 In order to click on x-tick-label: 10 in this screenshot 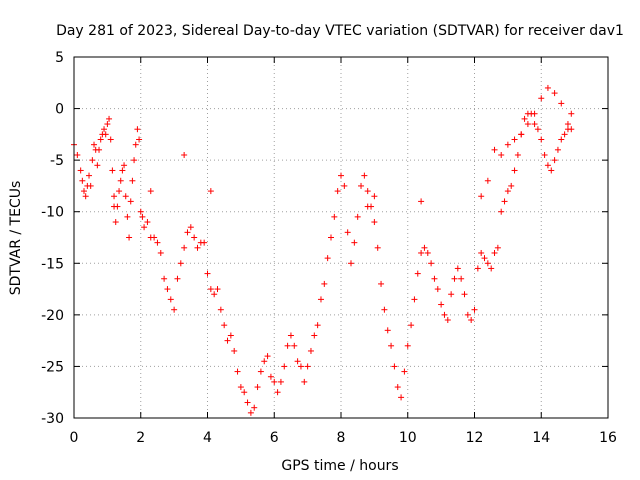, I will do `click(408, 438)`.